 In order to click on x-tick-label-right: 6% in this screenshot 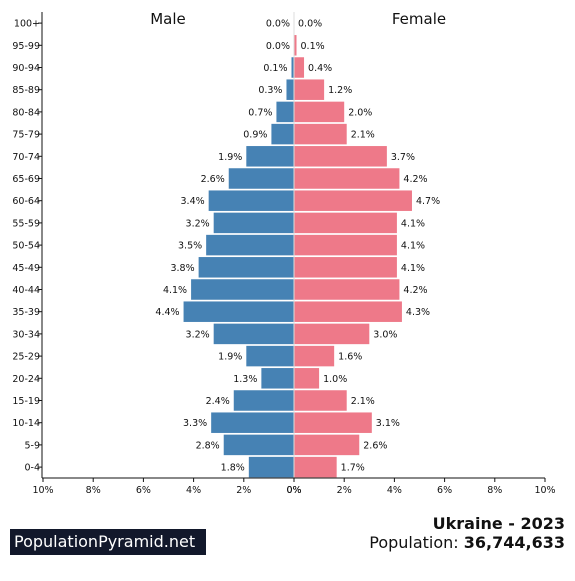, I will do `click(444, 490)`.